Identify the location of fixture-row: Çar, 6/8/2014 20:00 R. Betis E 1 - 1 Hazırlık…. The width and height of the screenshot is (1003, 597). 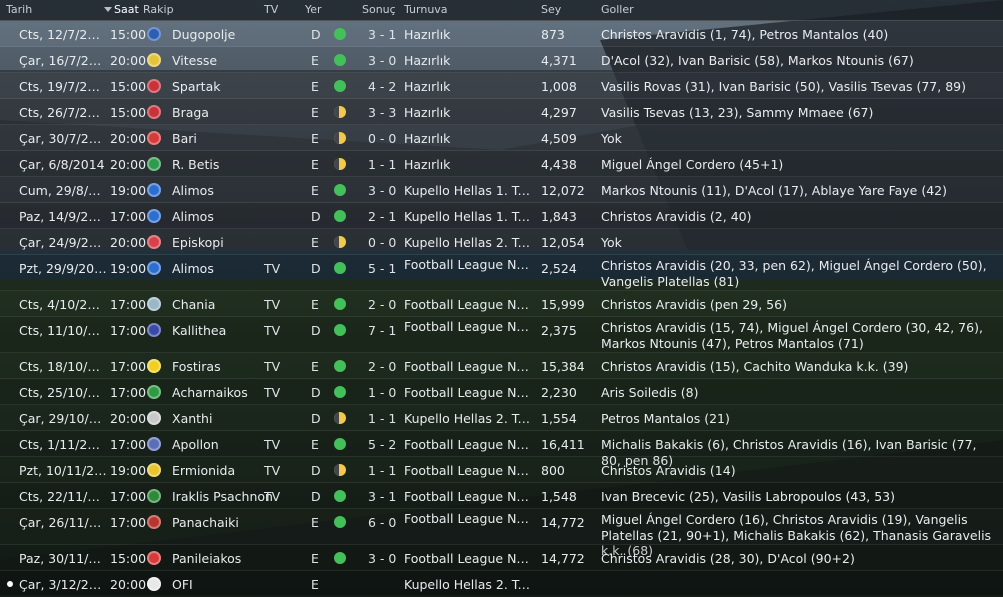
(501, 163).